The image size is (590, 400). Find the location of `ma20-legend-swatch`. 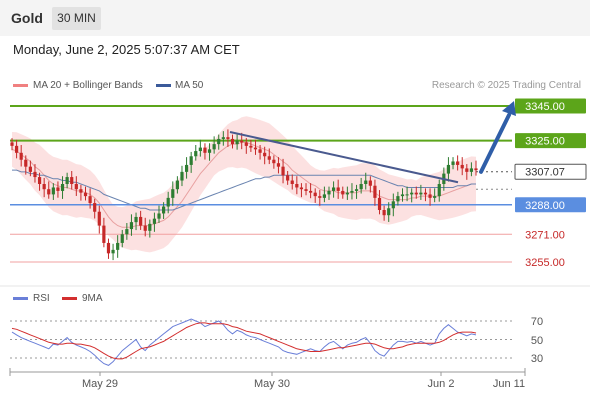

ma20-legend-swatch is located at coordinates (20, 85).